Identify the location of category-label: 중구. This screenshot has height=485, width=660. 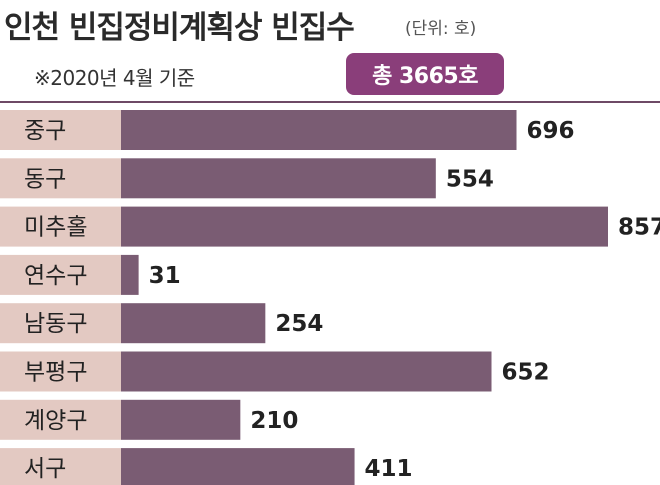
(45, 131).